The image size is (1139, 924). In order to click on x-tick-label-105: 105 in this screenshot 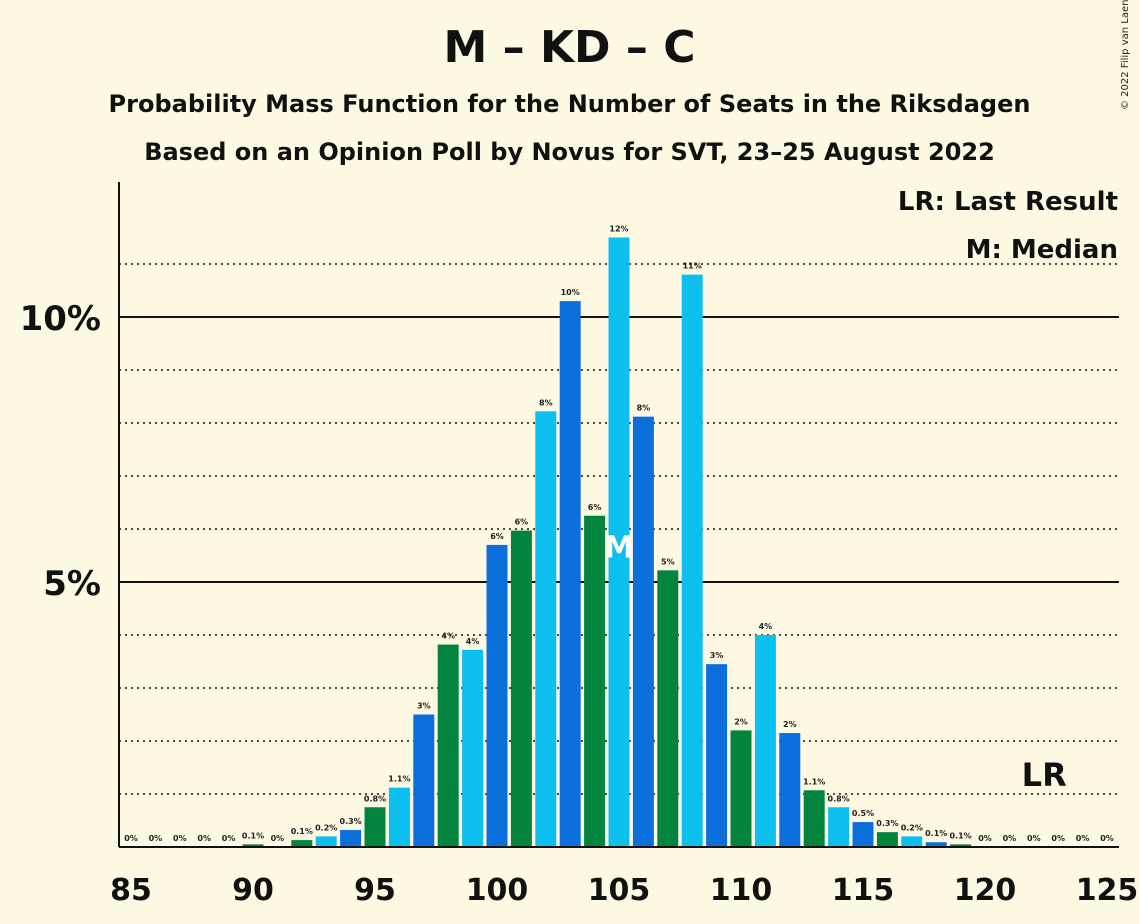, I will do `click(619, 890)`.